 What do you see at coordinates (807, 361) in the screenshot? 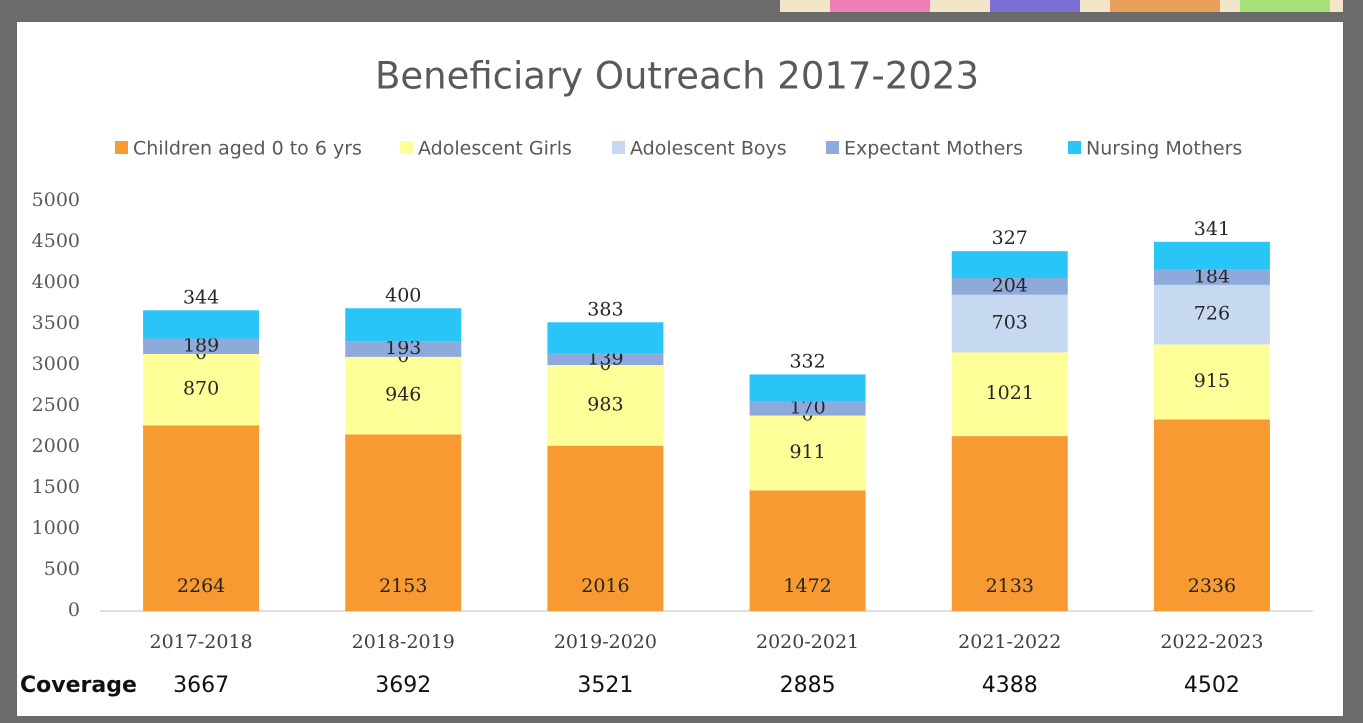
I see `data-label: 332` at bounding box center [807, 361].